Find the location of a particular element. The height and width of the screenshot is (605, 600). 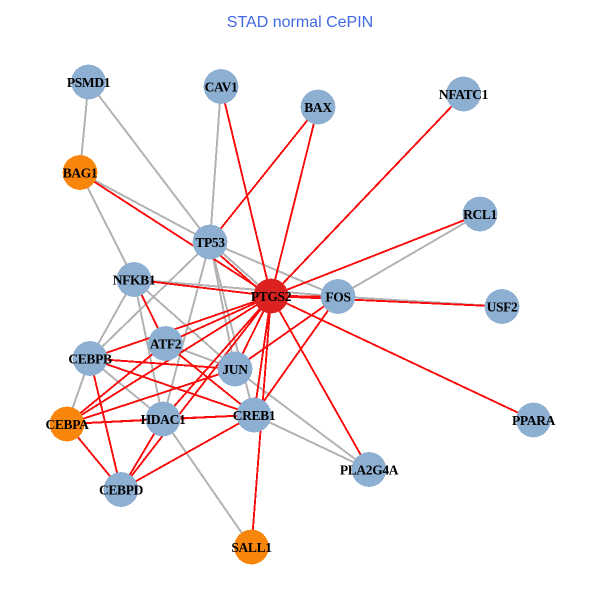

svg-text: CEBPD is located at coordinates (121, 489).